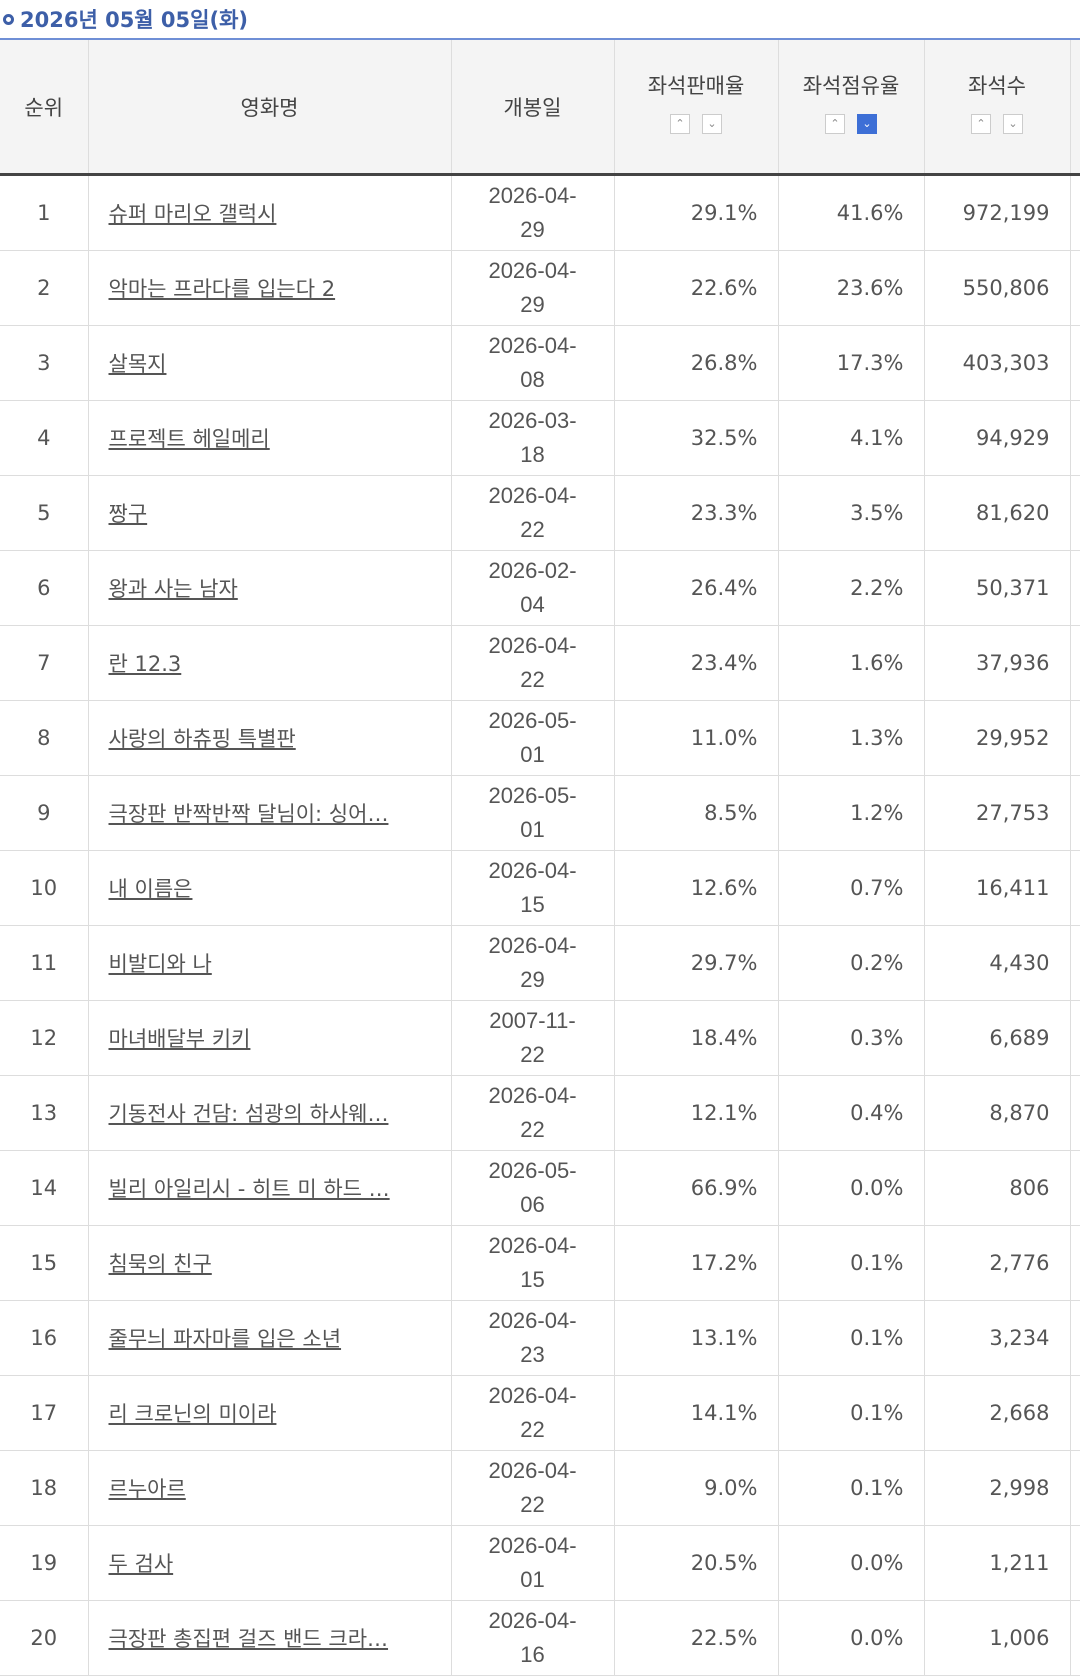 Image resolution: width=1080 pixels, height=1679 pixels. Describe the element at coordinates (270, 1488) in the screenshot. I see `cell: 르누아르` at that location.